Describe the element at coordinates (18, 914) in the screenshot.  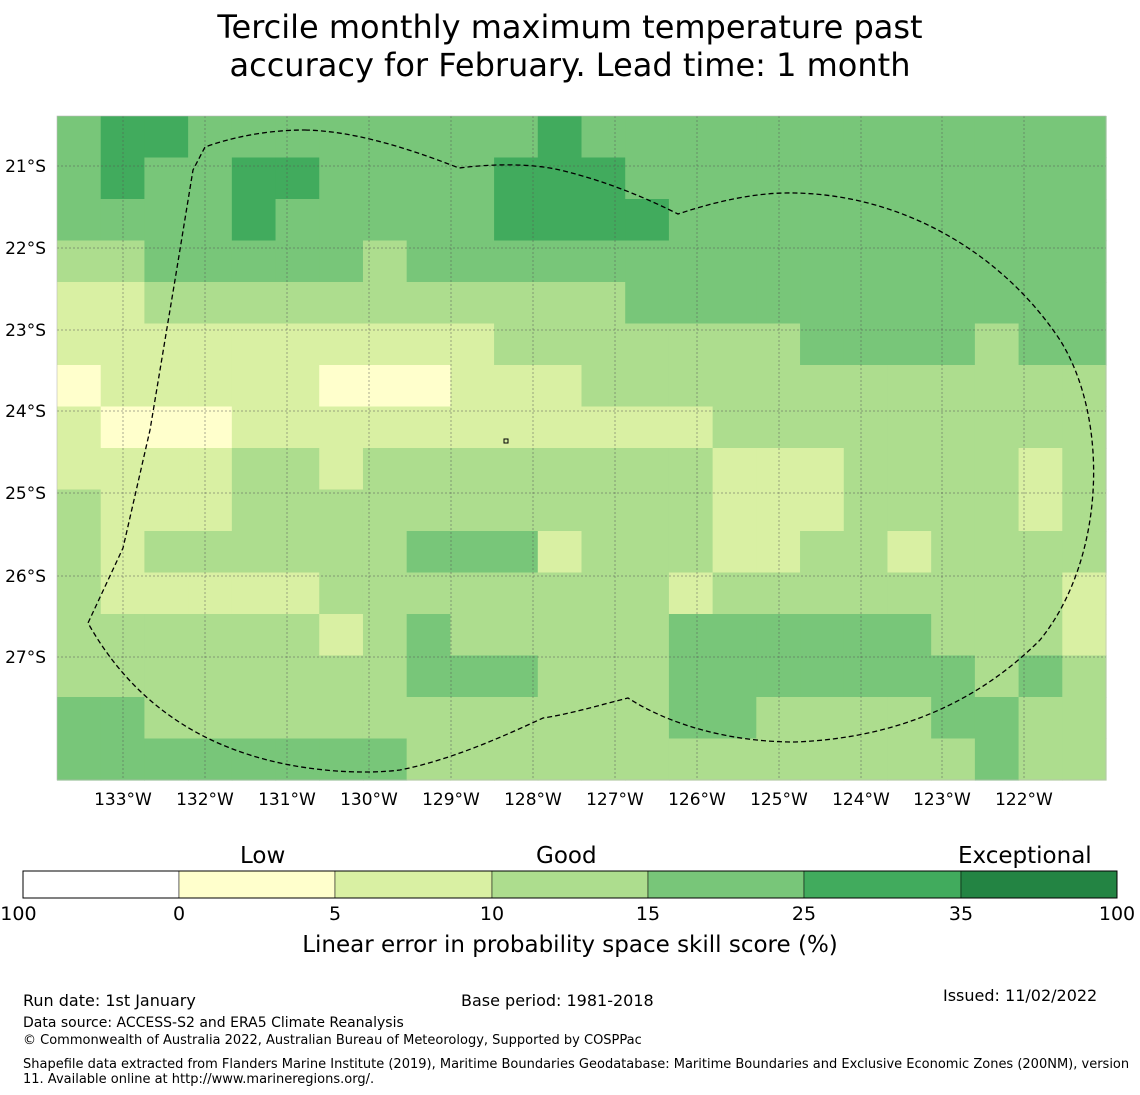
I see `colorbar-tick: -100` at that location.